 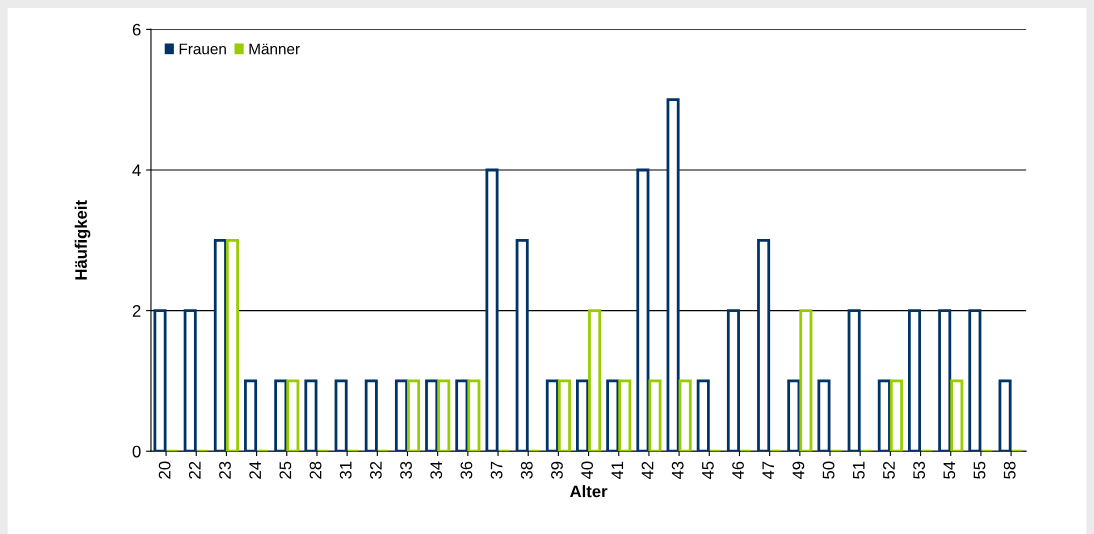 What do you see at coordinates (798, 470) in the screenshot?
I see `x-tick-label: 49` at bounding box center [798, 470].